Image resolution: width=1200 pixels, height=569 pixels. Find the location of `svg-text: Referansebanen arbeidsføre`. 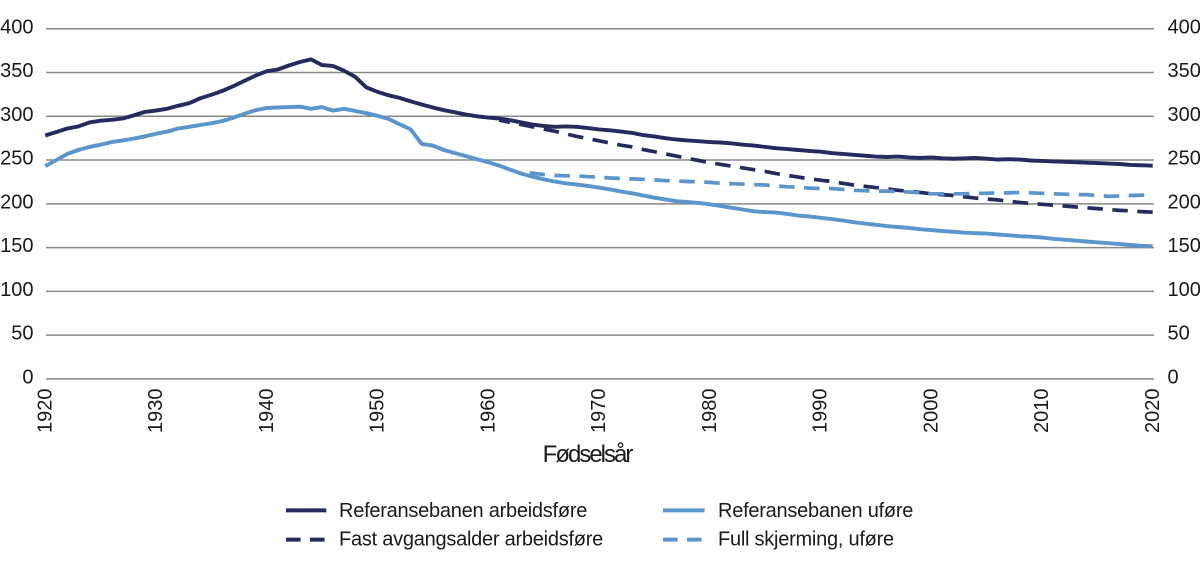

svg-text: Referansebanen arbeidsføre is located at coordinates (463, 511).